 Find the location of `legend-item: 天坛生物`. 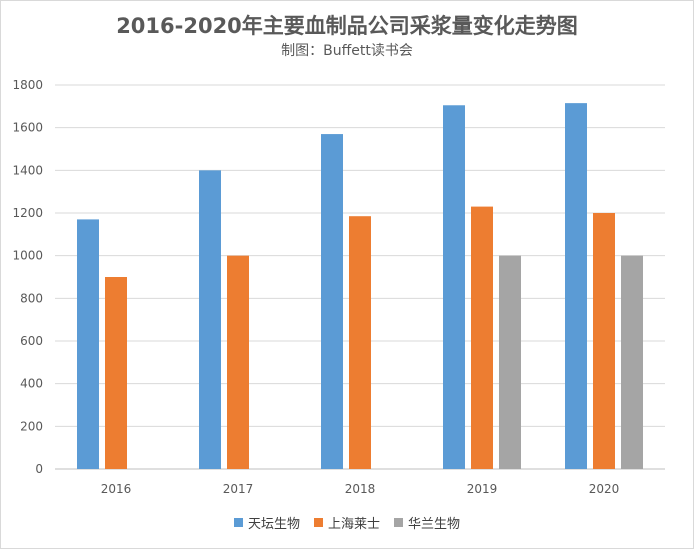

legend-item: 天坛生物 is located at coordinates (266, 522).